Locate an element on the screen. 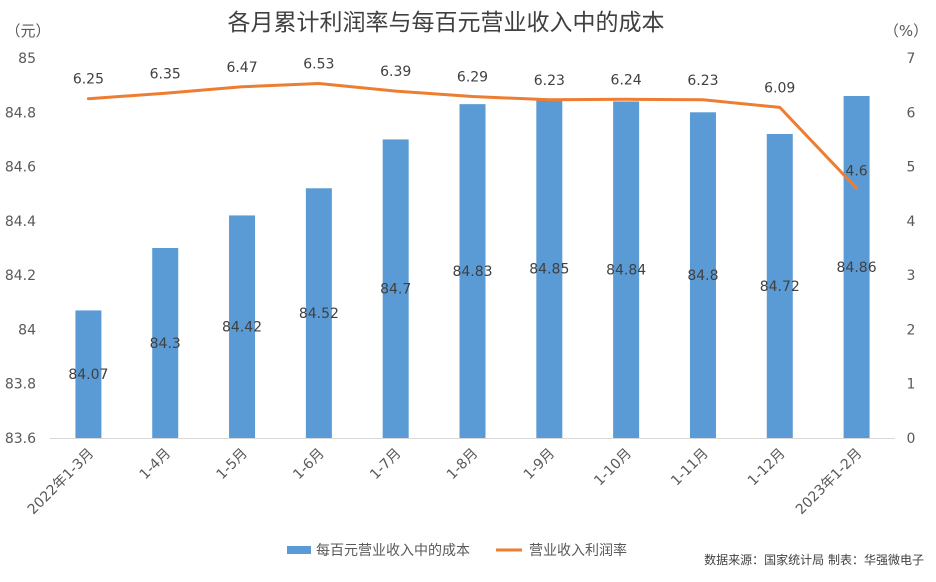 This screenshot has height=582, width=936. line-data-label: 6.47 is located at coordinates (241, 68).